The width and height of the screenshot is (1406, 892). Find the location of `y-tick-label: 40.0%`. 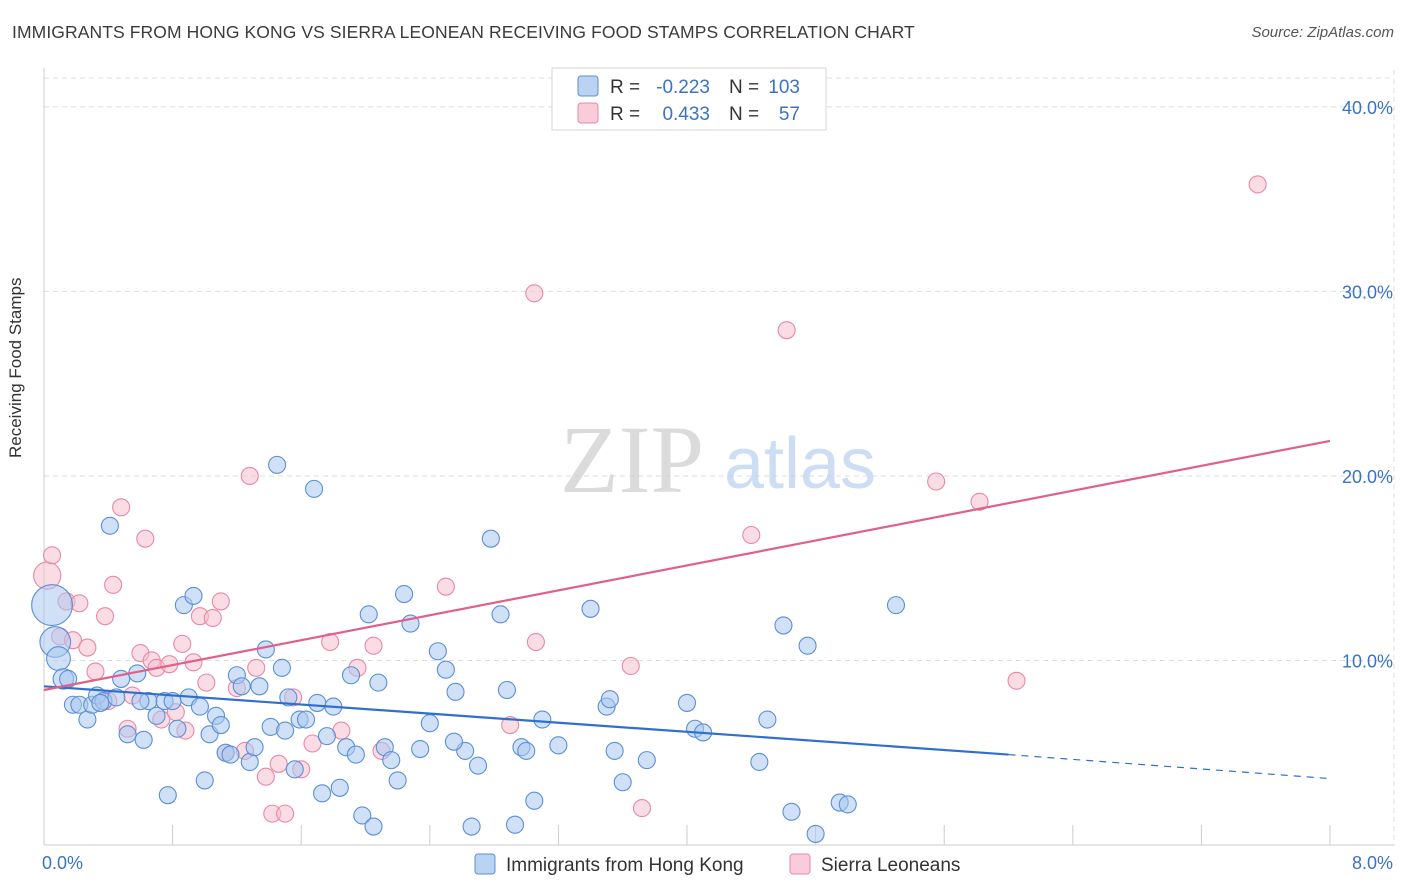

y-tick-label: 40.0% is located at coordinates (1367, 108).